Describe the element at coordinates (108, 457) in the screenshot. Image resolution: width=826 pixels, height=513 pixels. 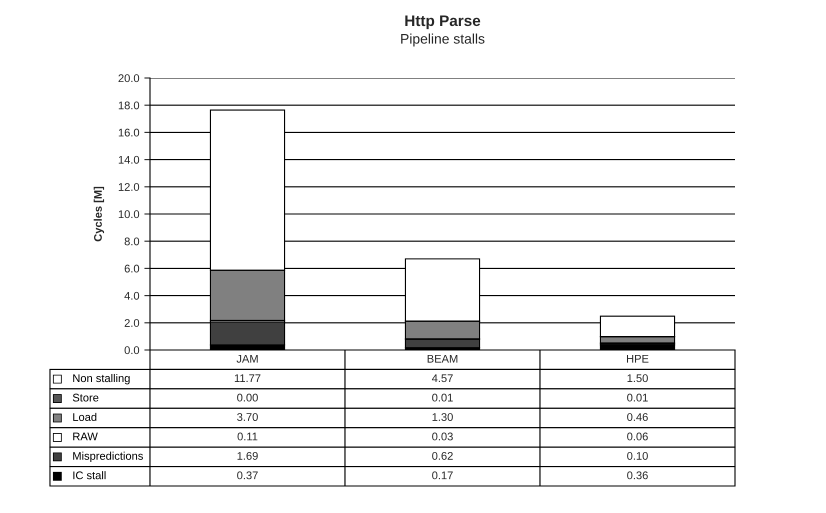
I see `legend-label: Mispredictions` at that location.